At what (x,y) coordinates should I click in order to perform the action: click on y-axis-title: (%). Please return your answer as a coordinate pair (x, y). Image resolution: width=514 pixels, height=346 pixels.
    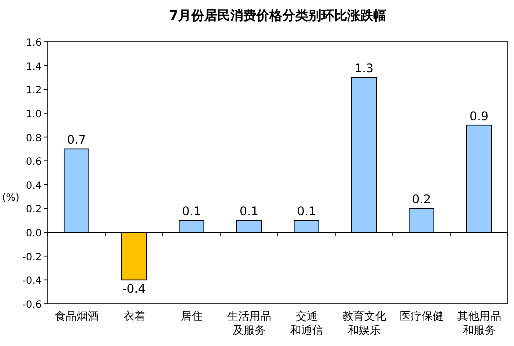
    Looking at the image, I should click on (11, 198).